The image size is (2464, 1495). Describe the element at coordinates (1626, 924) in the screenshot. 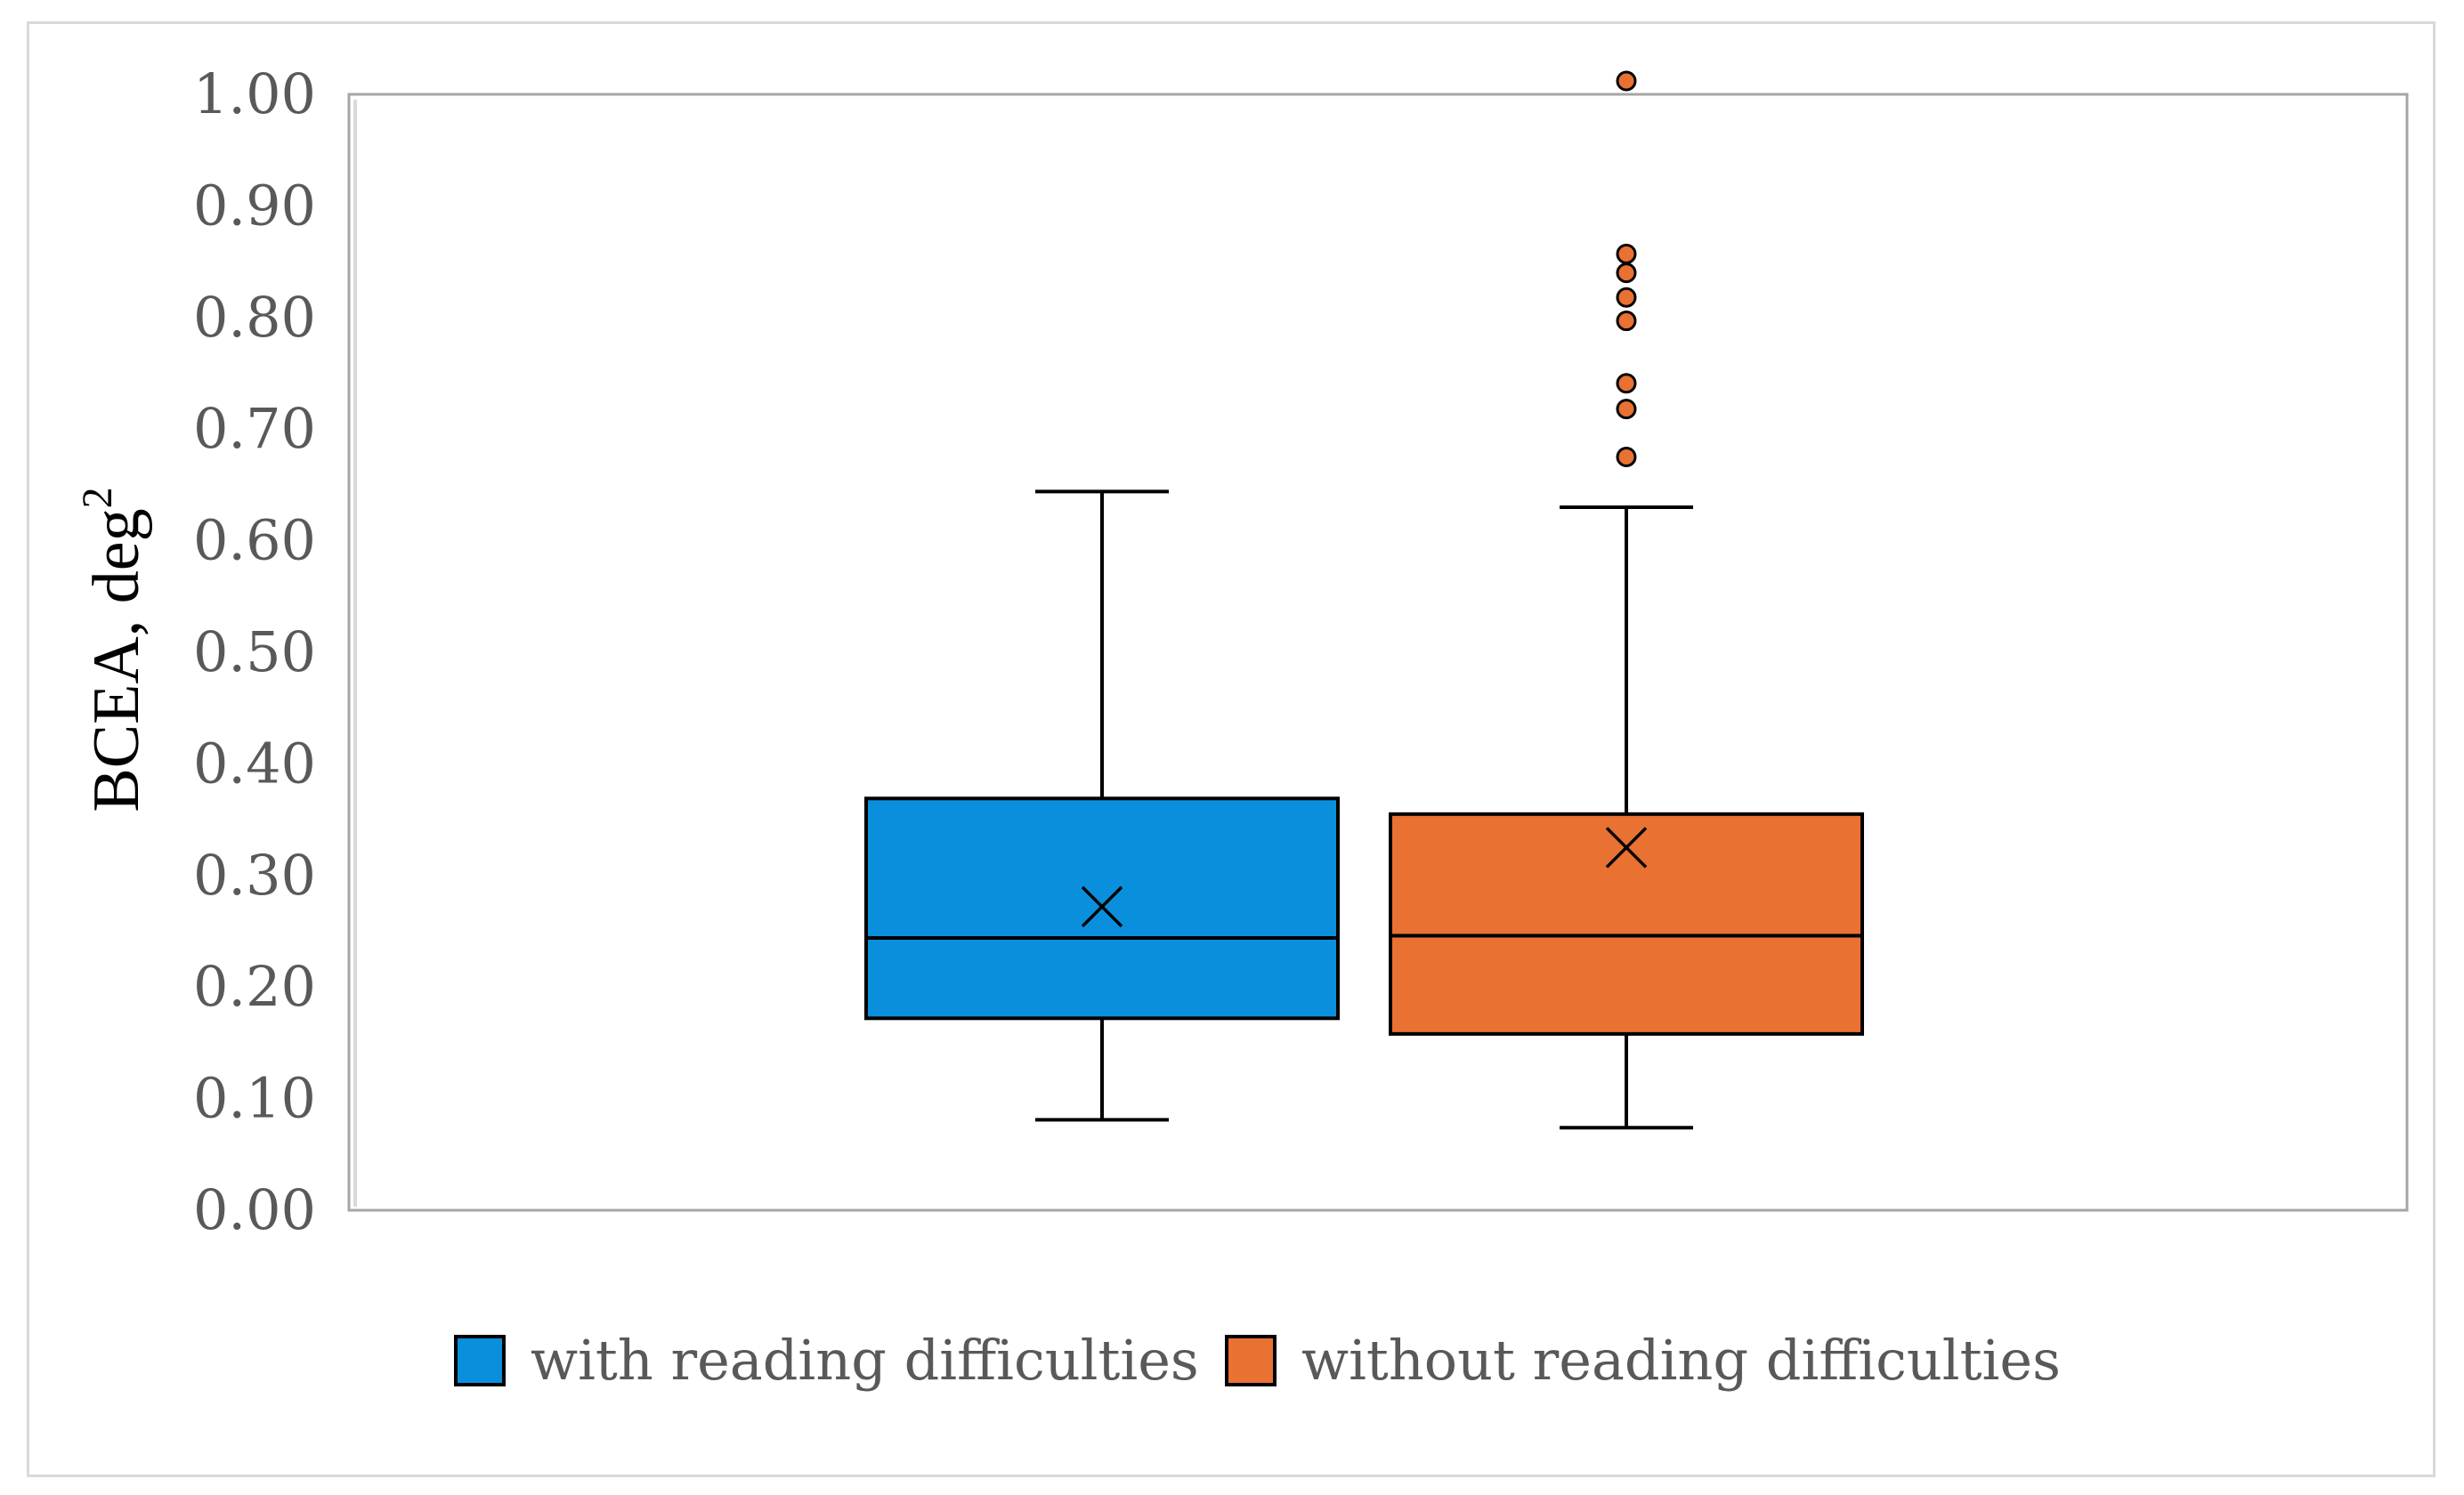

I see `interquartile-box` at that location.